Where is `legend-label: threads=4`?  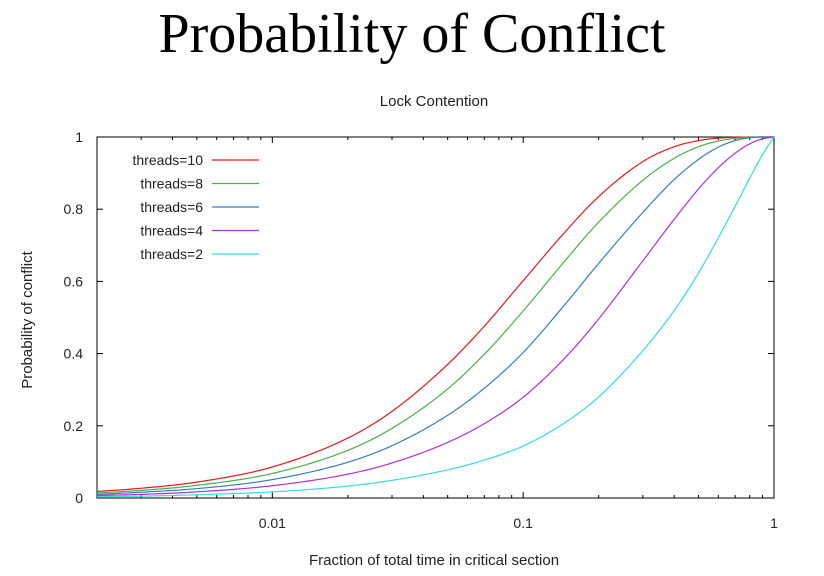
legend-label: threads=4 is located at coordinates (171, 231).